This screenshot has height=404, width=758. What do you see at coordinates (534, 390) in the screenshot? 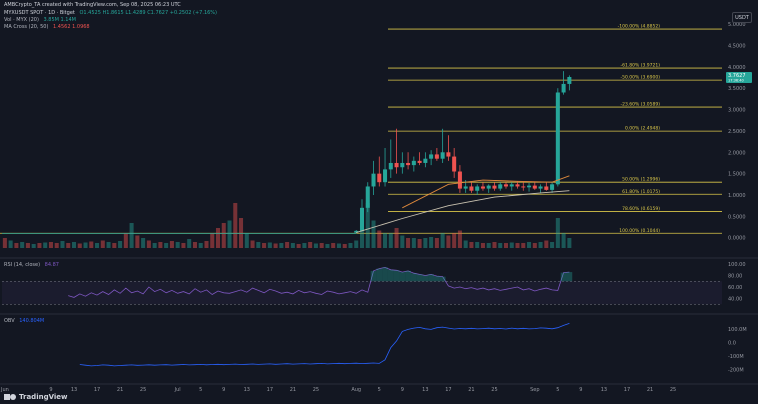
I see `time-tick-label: Sep` at bounding box center [534, 390].